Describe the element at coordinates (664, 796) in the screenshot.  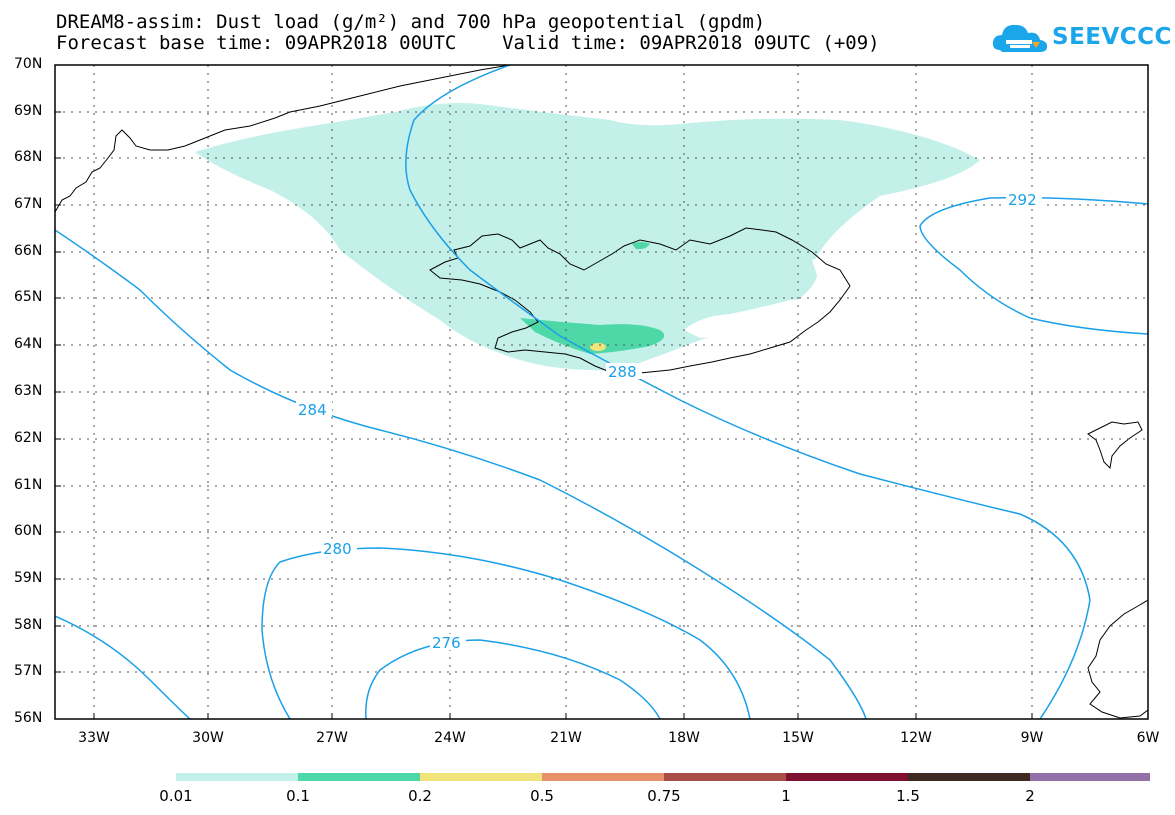
I see `colorbar-label: 0.75` at that location.